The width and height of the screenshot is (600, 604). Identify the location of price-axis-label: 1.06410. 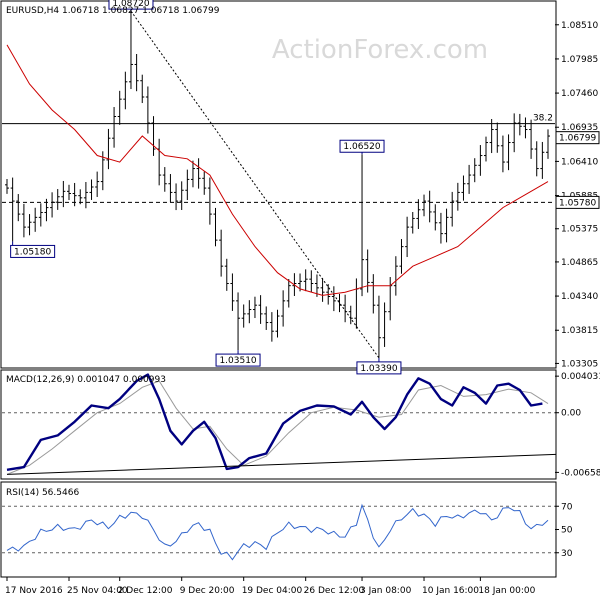
(579, 162).